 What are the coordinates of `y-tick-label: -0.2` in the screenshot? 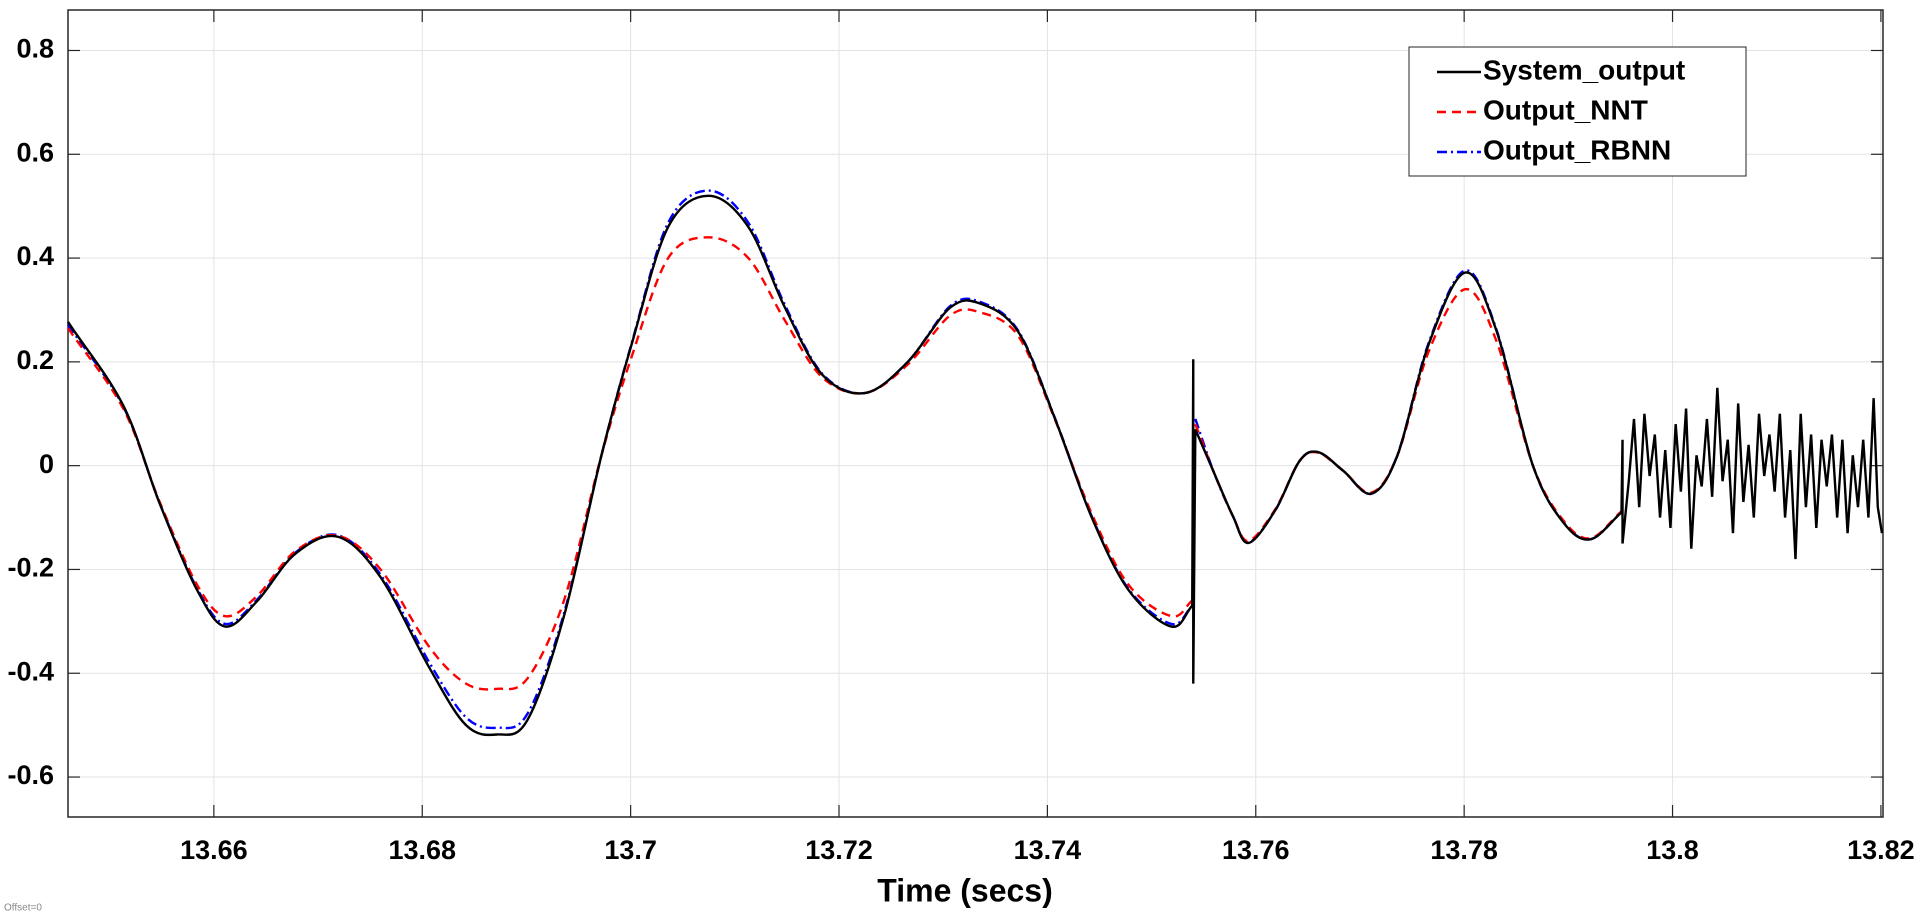 It's located at (30, 568).